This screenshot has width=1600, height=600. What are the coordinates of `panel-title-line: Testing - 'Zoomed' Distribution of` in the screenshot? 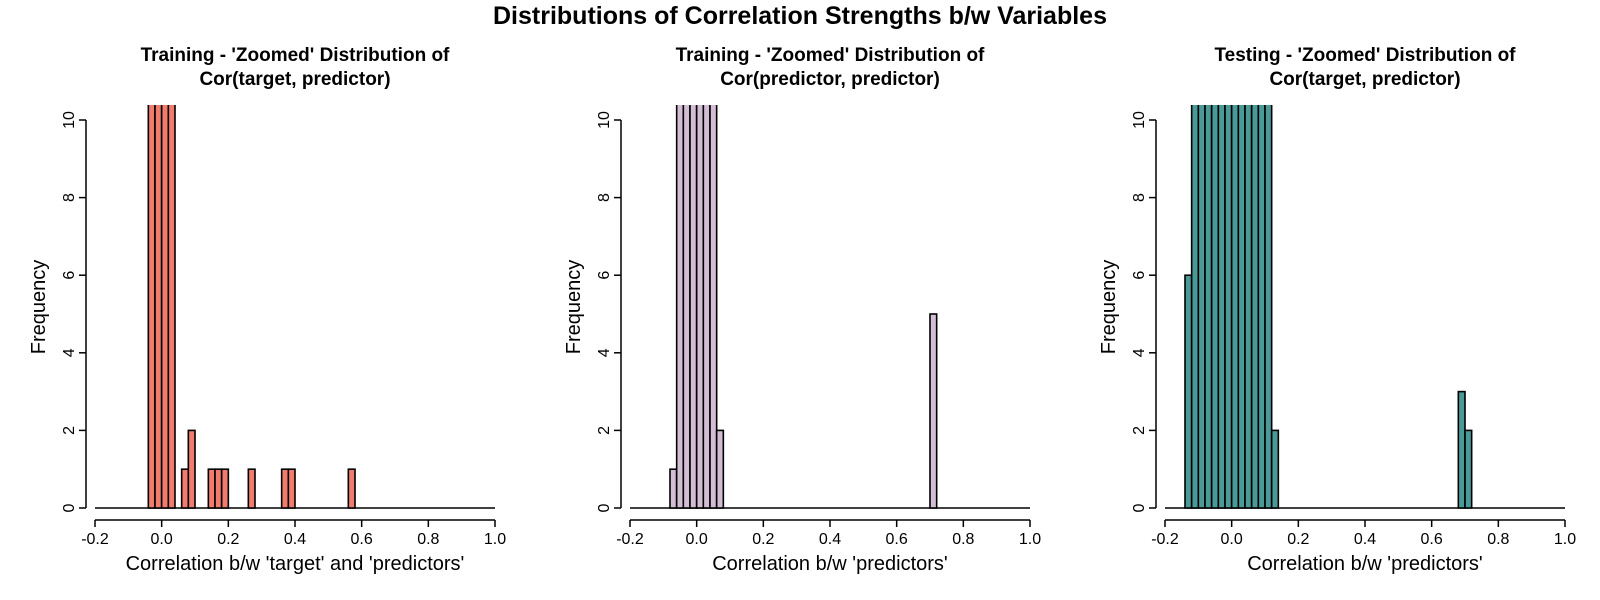 It's located at (1365, 55).